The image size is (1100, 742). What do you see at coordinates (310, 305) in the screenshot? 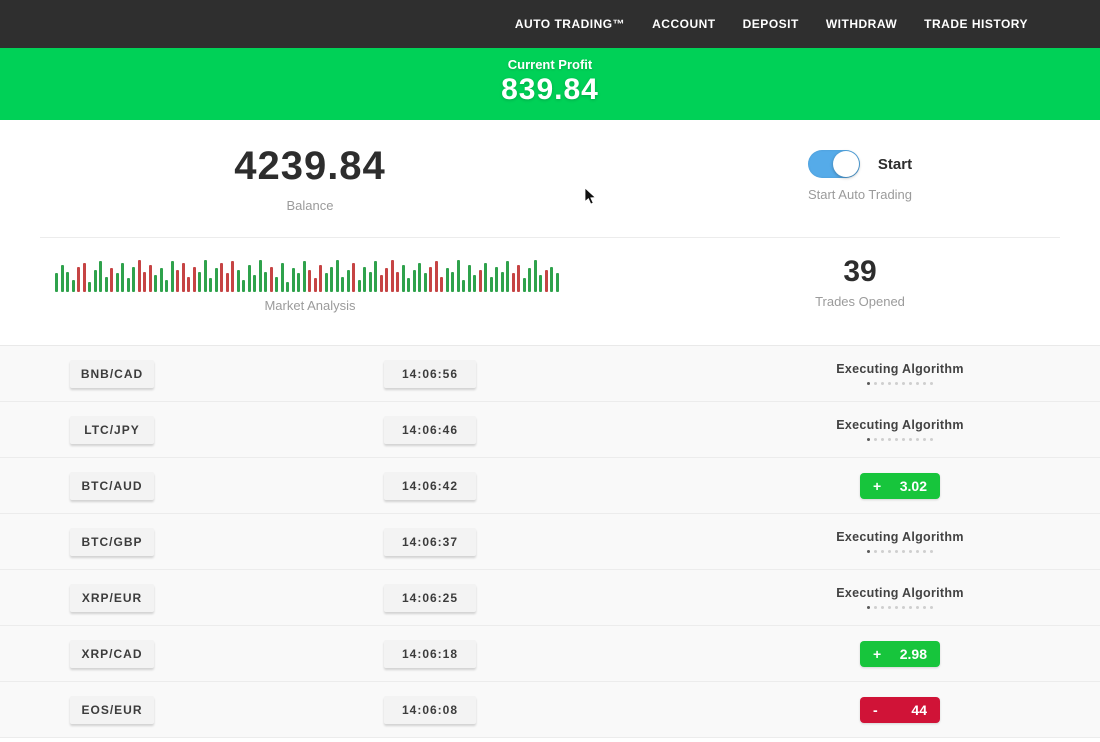
I see `market-analysis-label: Market Analysis` at bounding box center [310, 305].